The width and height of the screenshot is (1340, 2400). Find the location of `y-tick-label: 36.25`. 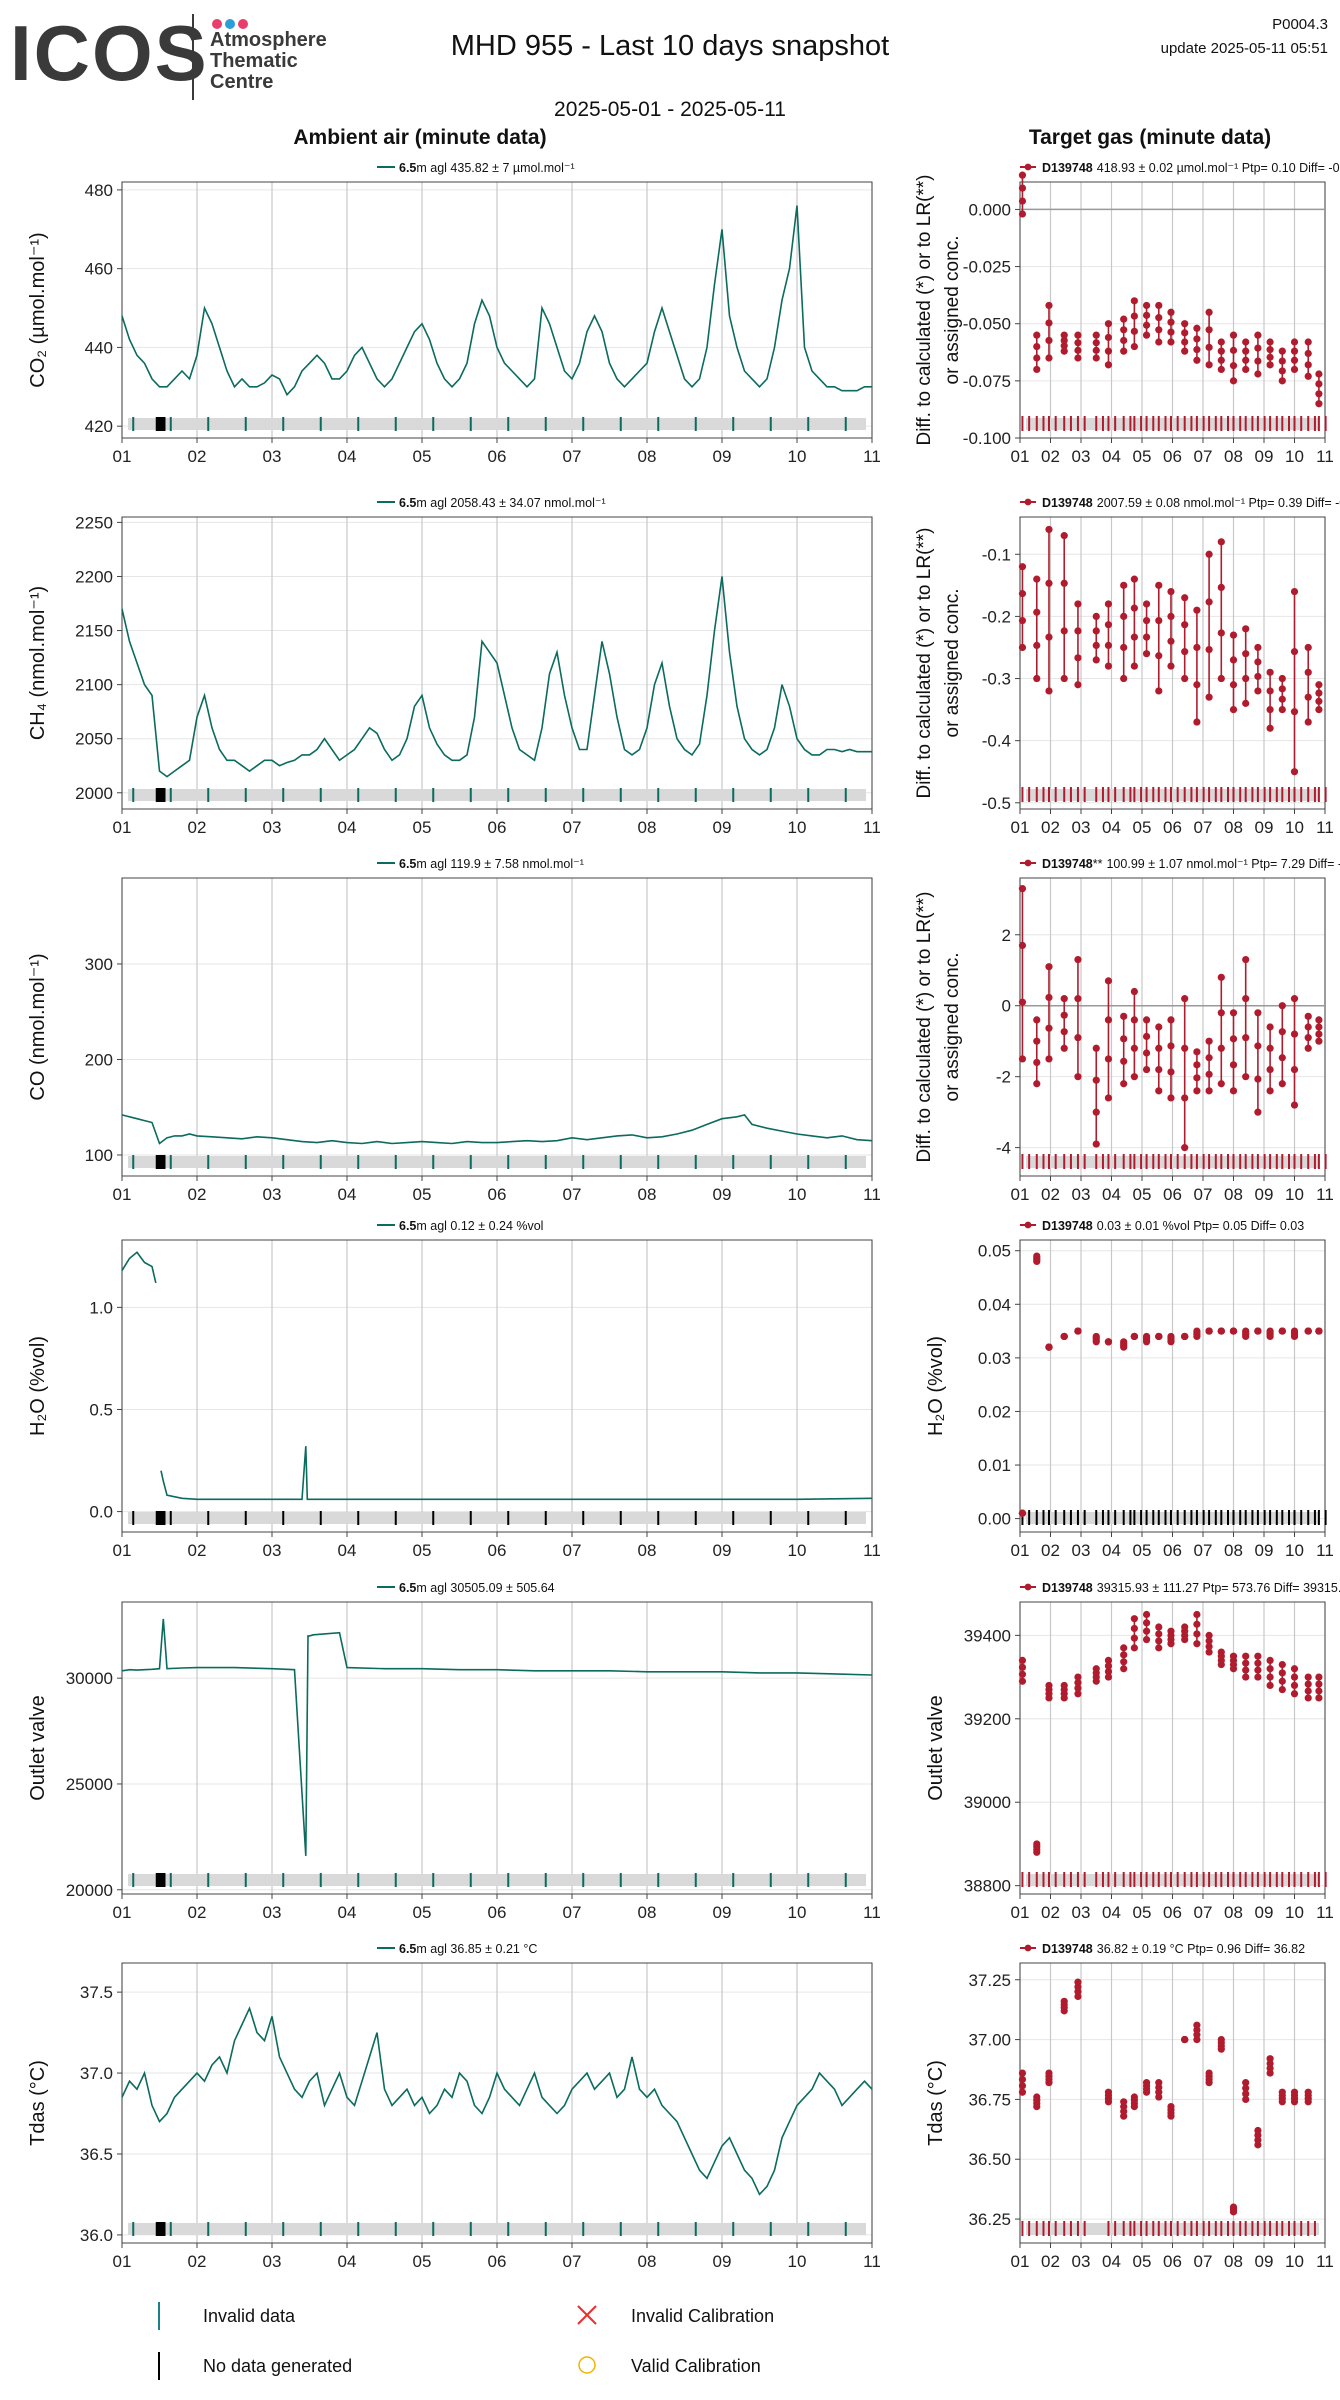

y-tick-label: 36.25 is located at coordinates (989, 2219).